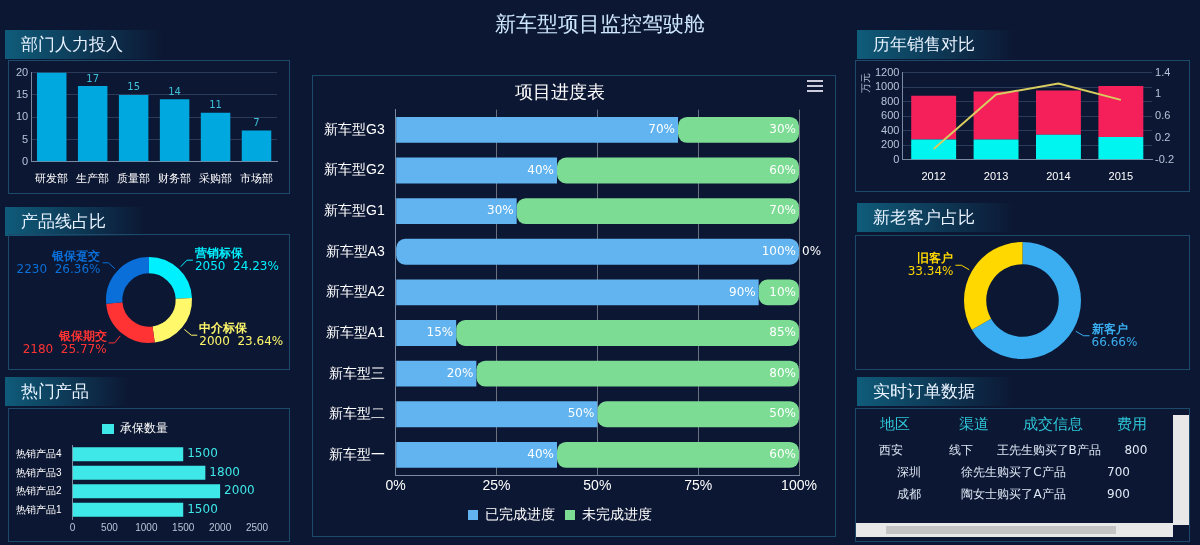  What do you see at coordinates (22, 71) in the screenshot?
I see `y-tick-label: 20` at bounding box center [22, 71].